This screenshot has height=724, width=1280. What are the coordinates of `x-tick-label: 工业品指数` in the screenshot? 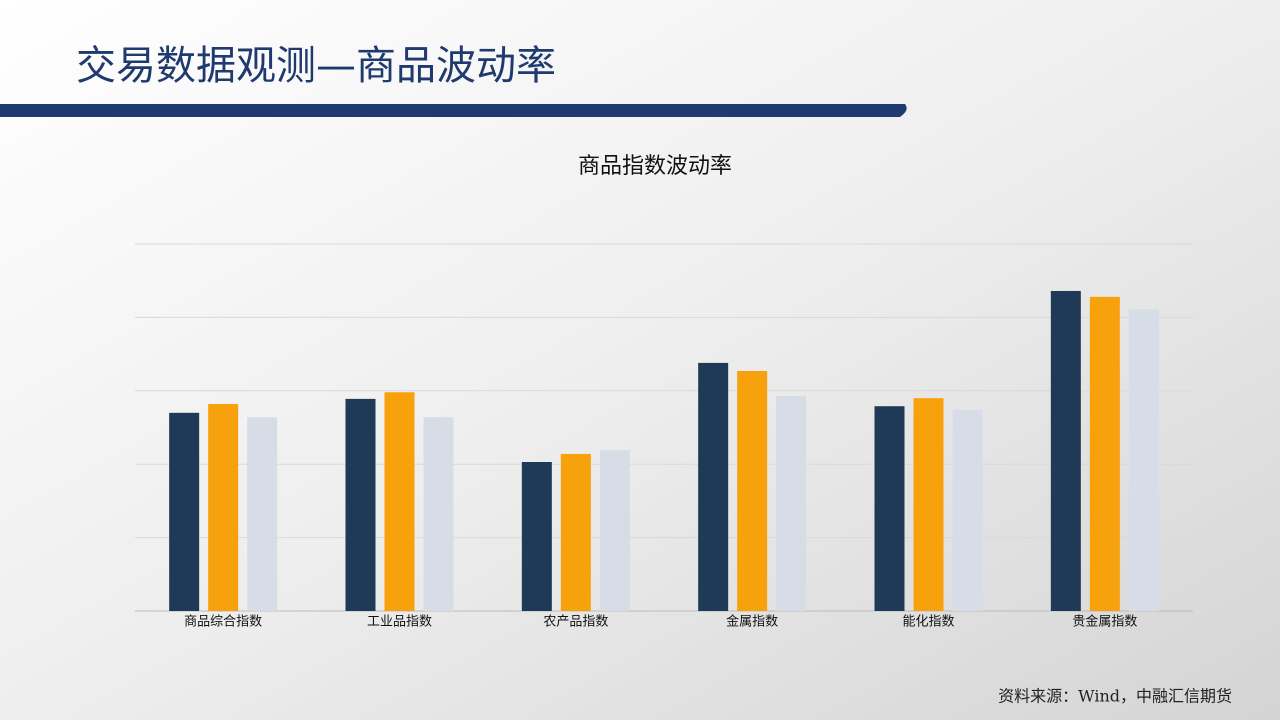 It's located at (399, 622).